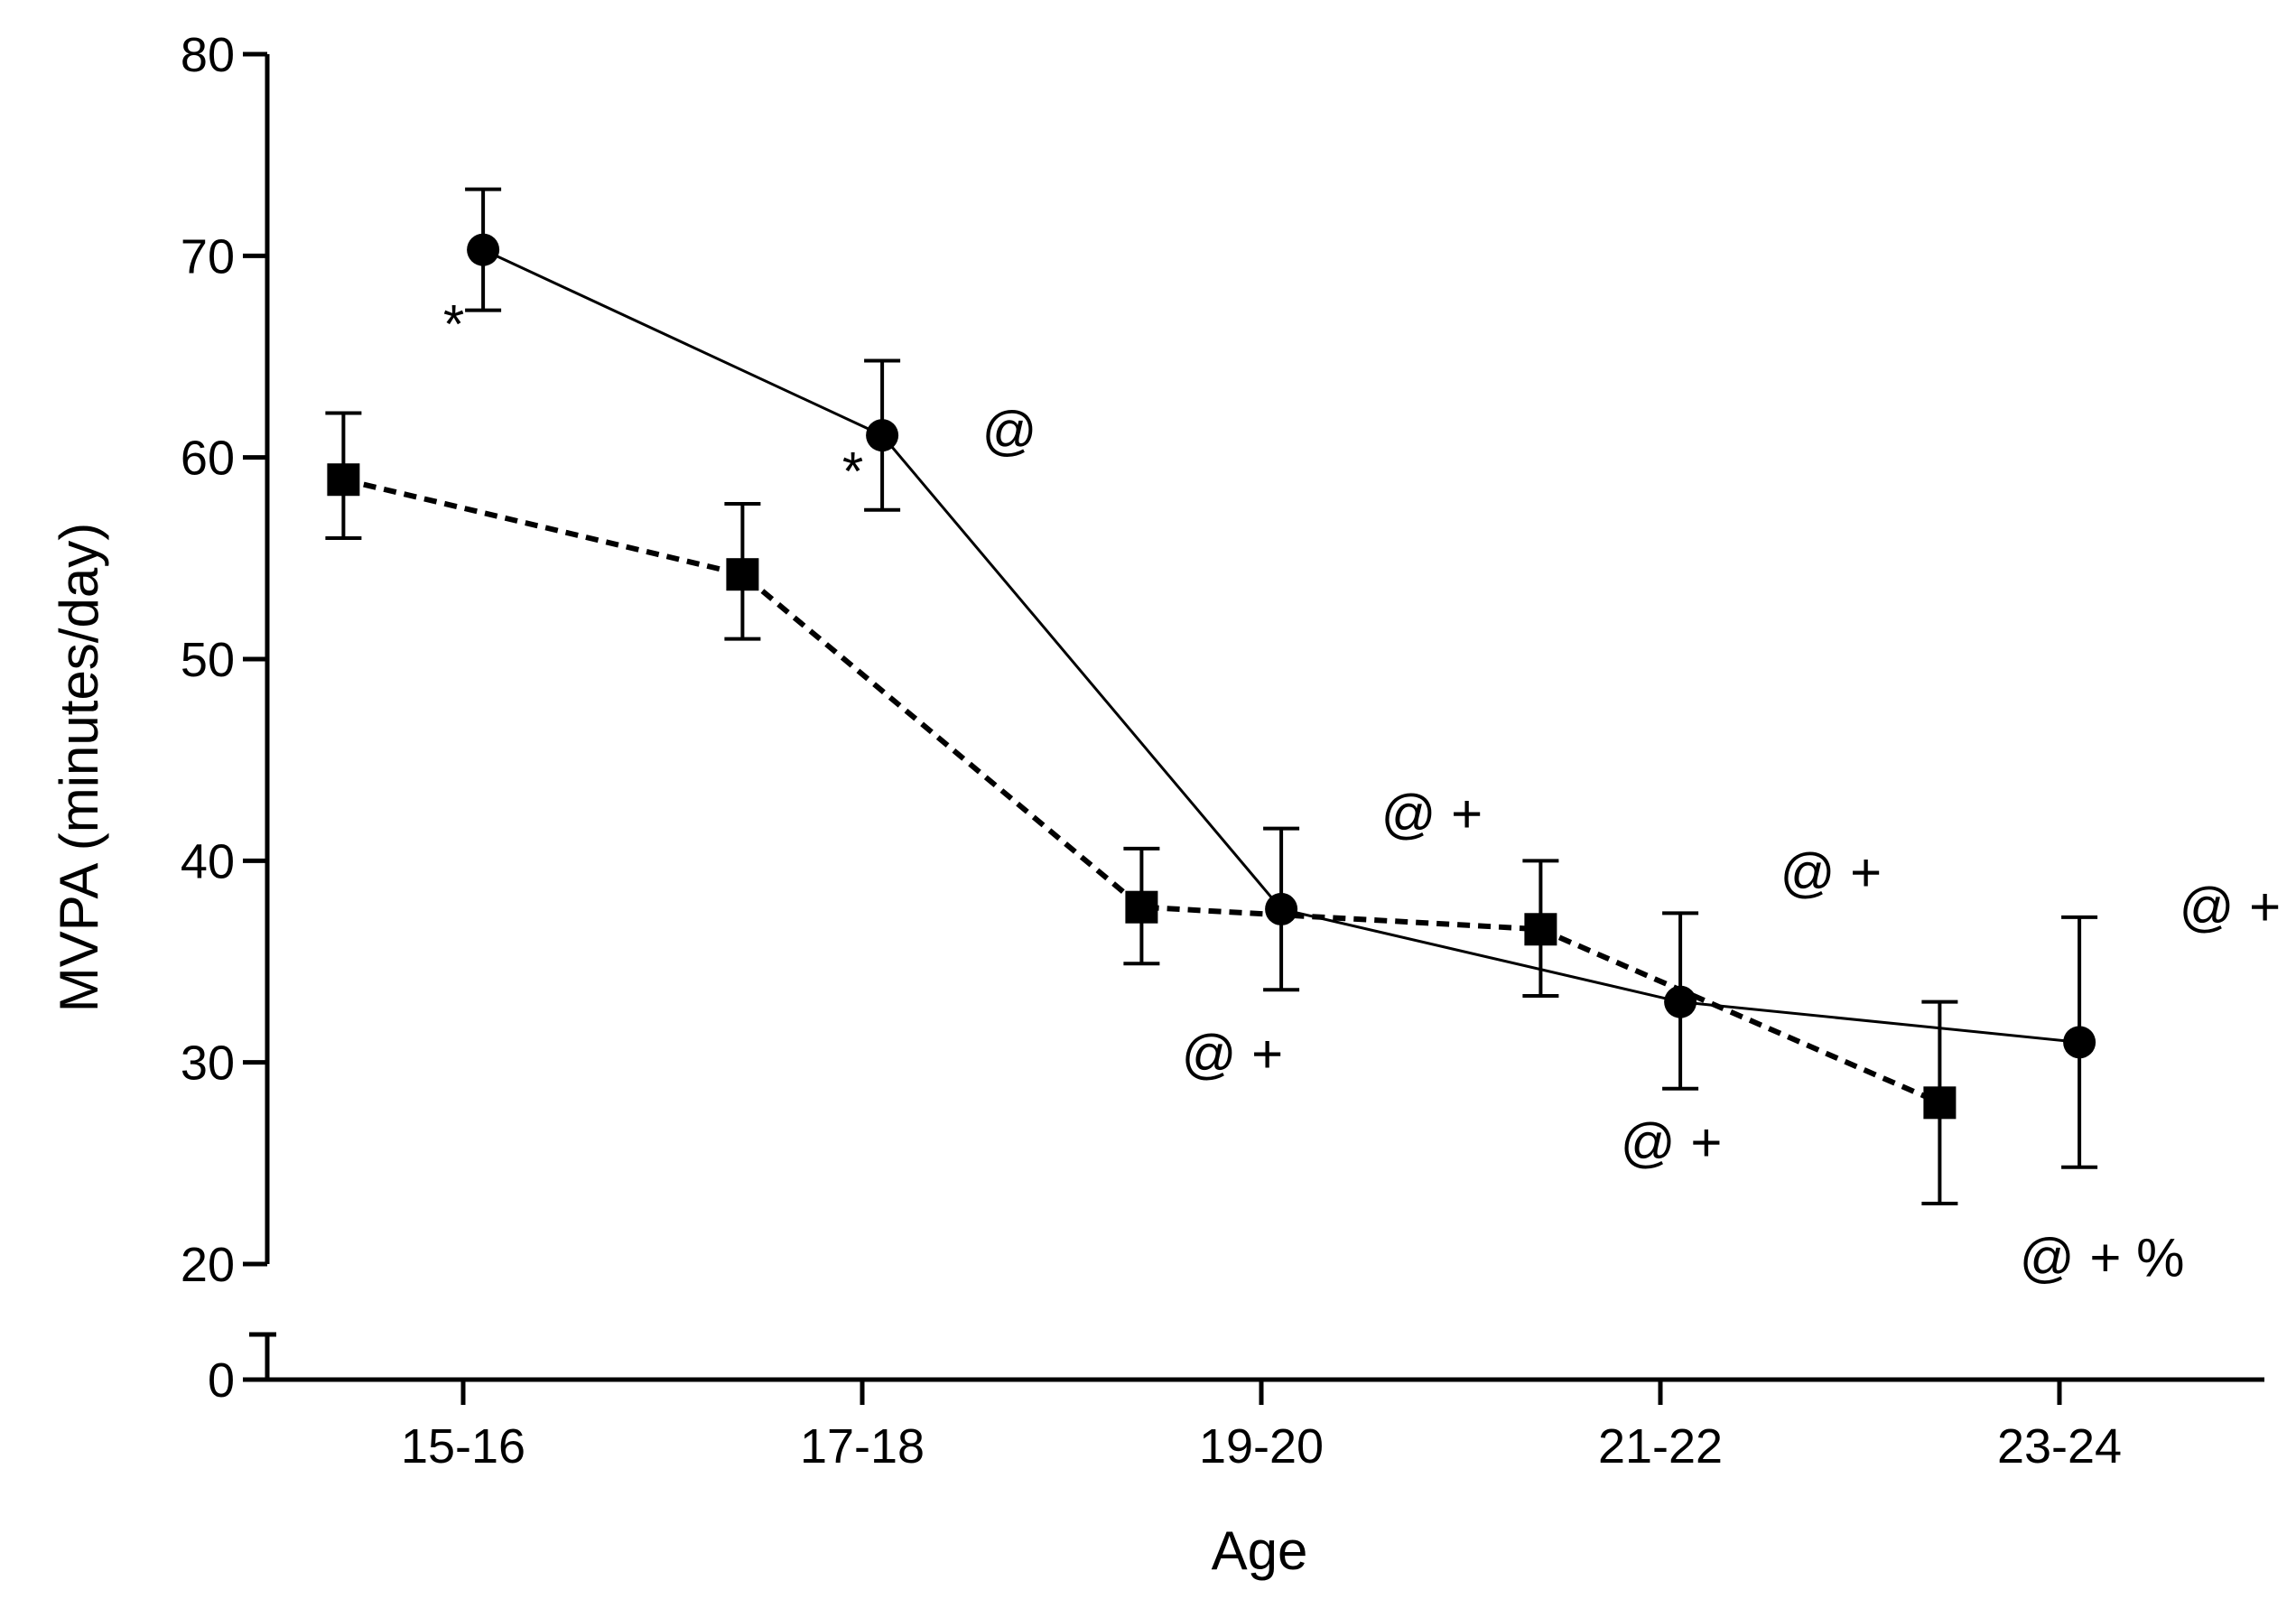 Image resolution: width=2296 pixels, height=1599 pixels. Describe the element at coordinates (208, 660) in the screenshot. I see `y-tick-label: 50` at that location.